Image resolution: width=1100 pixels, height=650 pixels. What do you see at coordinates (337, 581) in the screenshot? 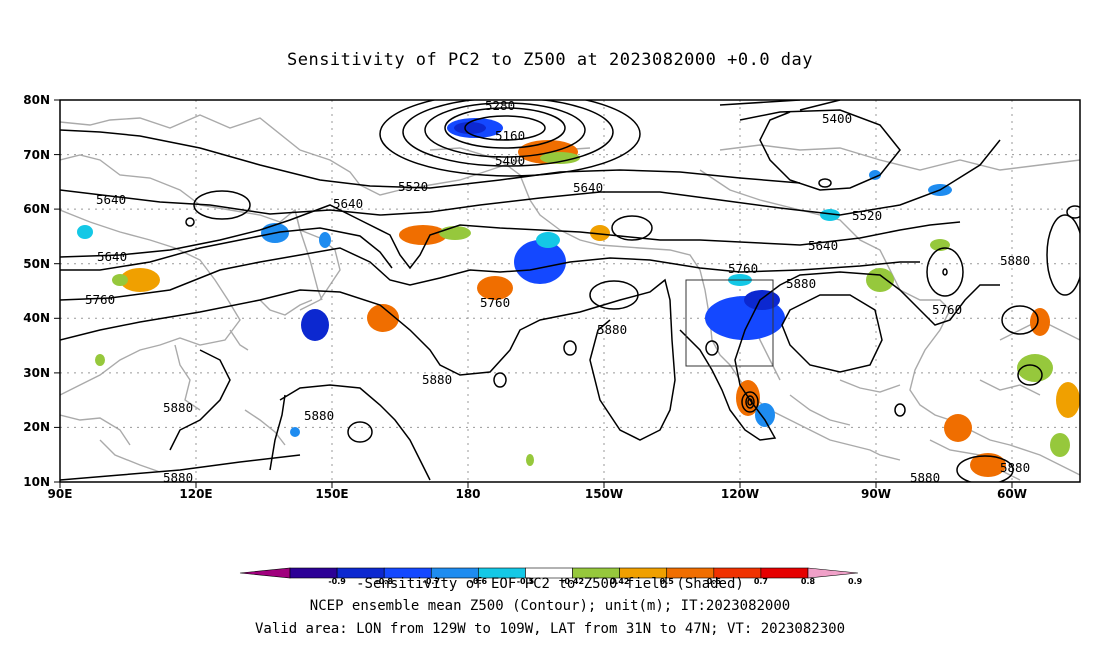
I see `colorbar-label: -0.9` at bounding box center [337, 581].